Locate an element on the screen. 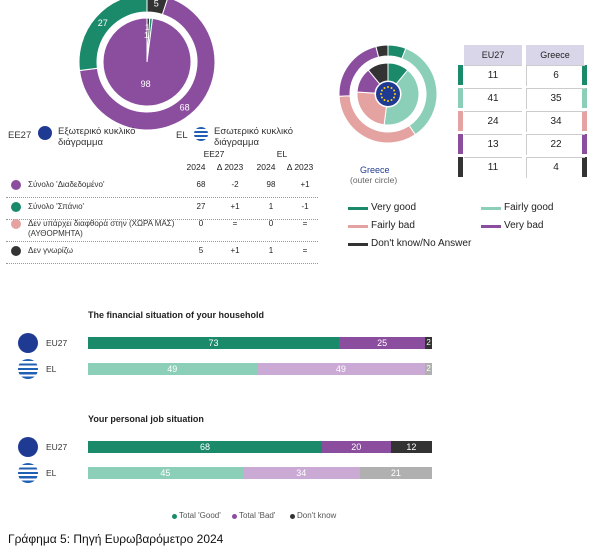 The image size is (610, 551). bar-segment: 49 is located at coordinates (341, 369).